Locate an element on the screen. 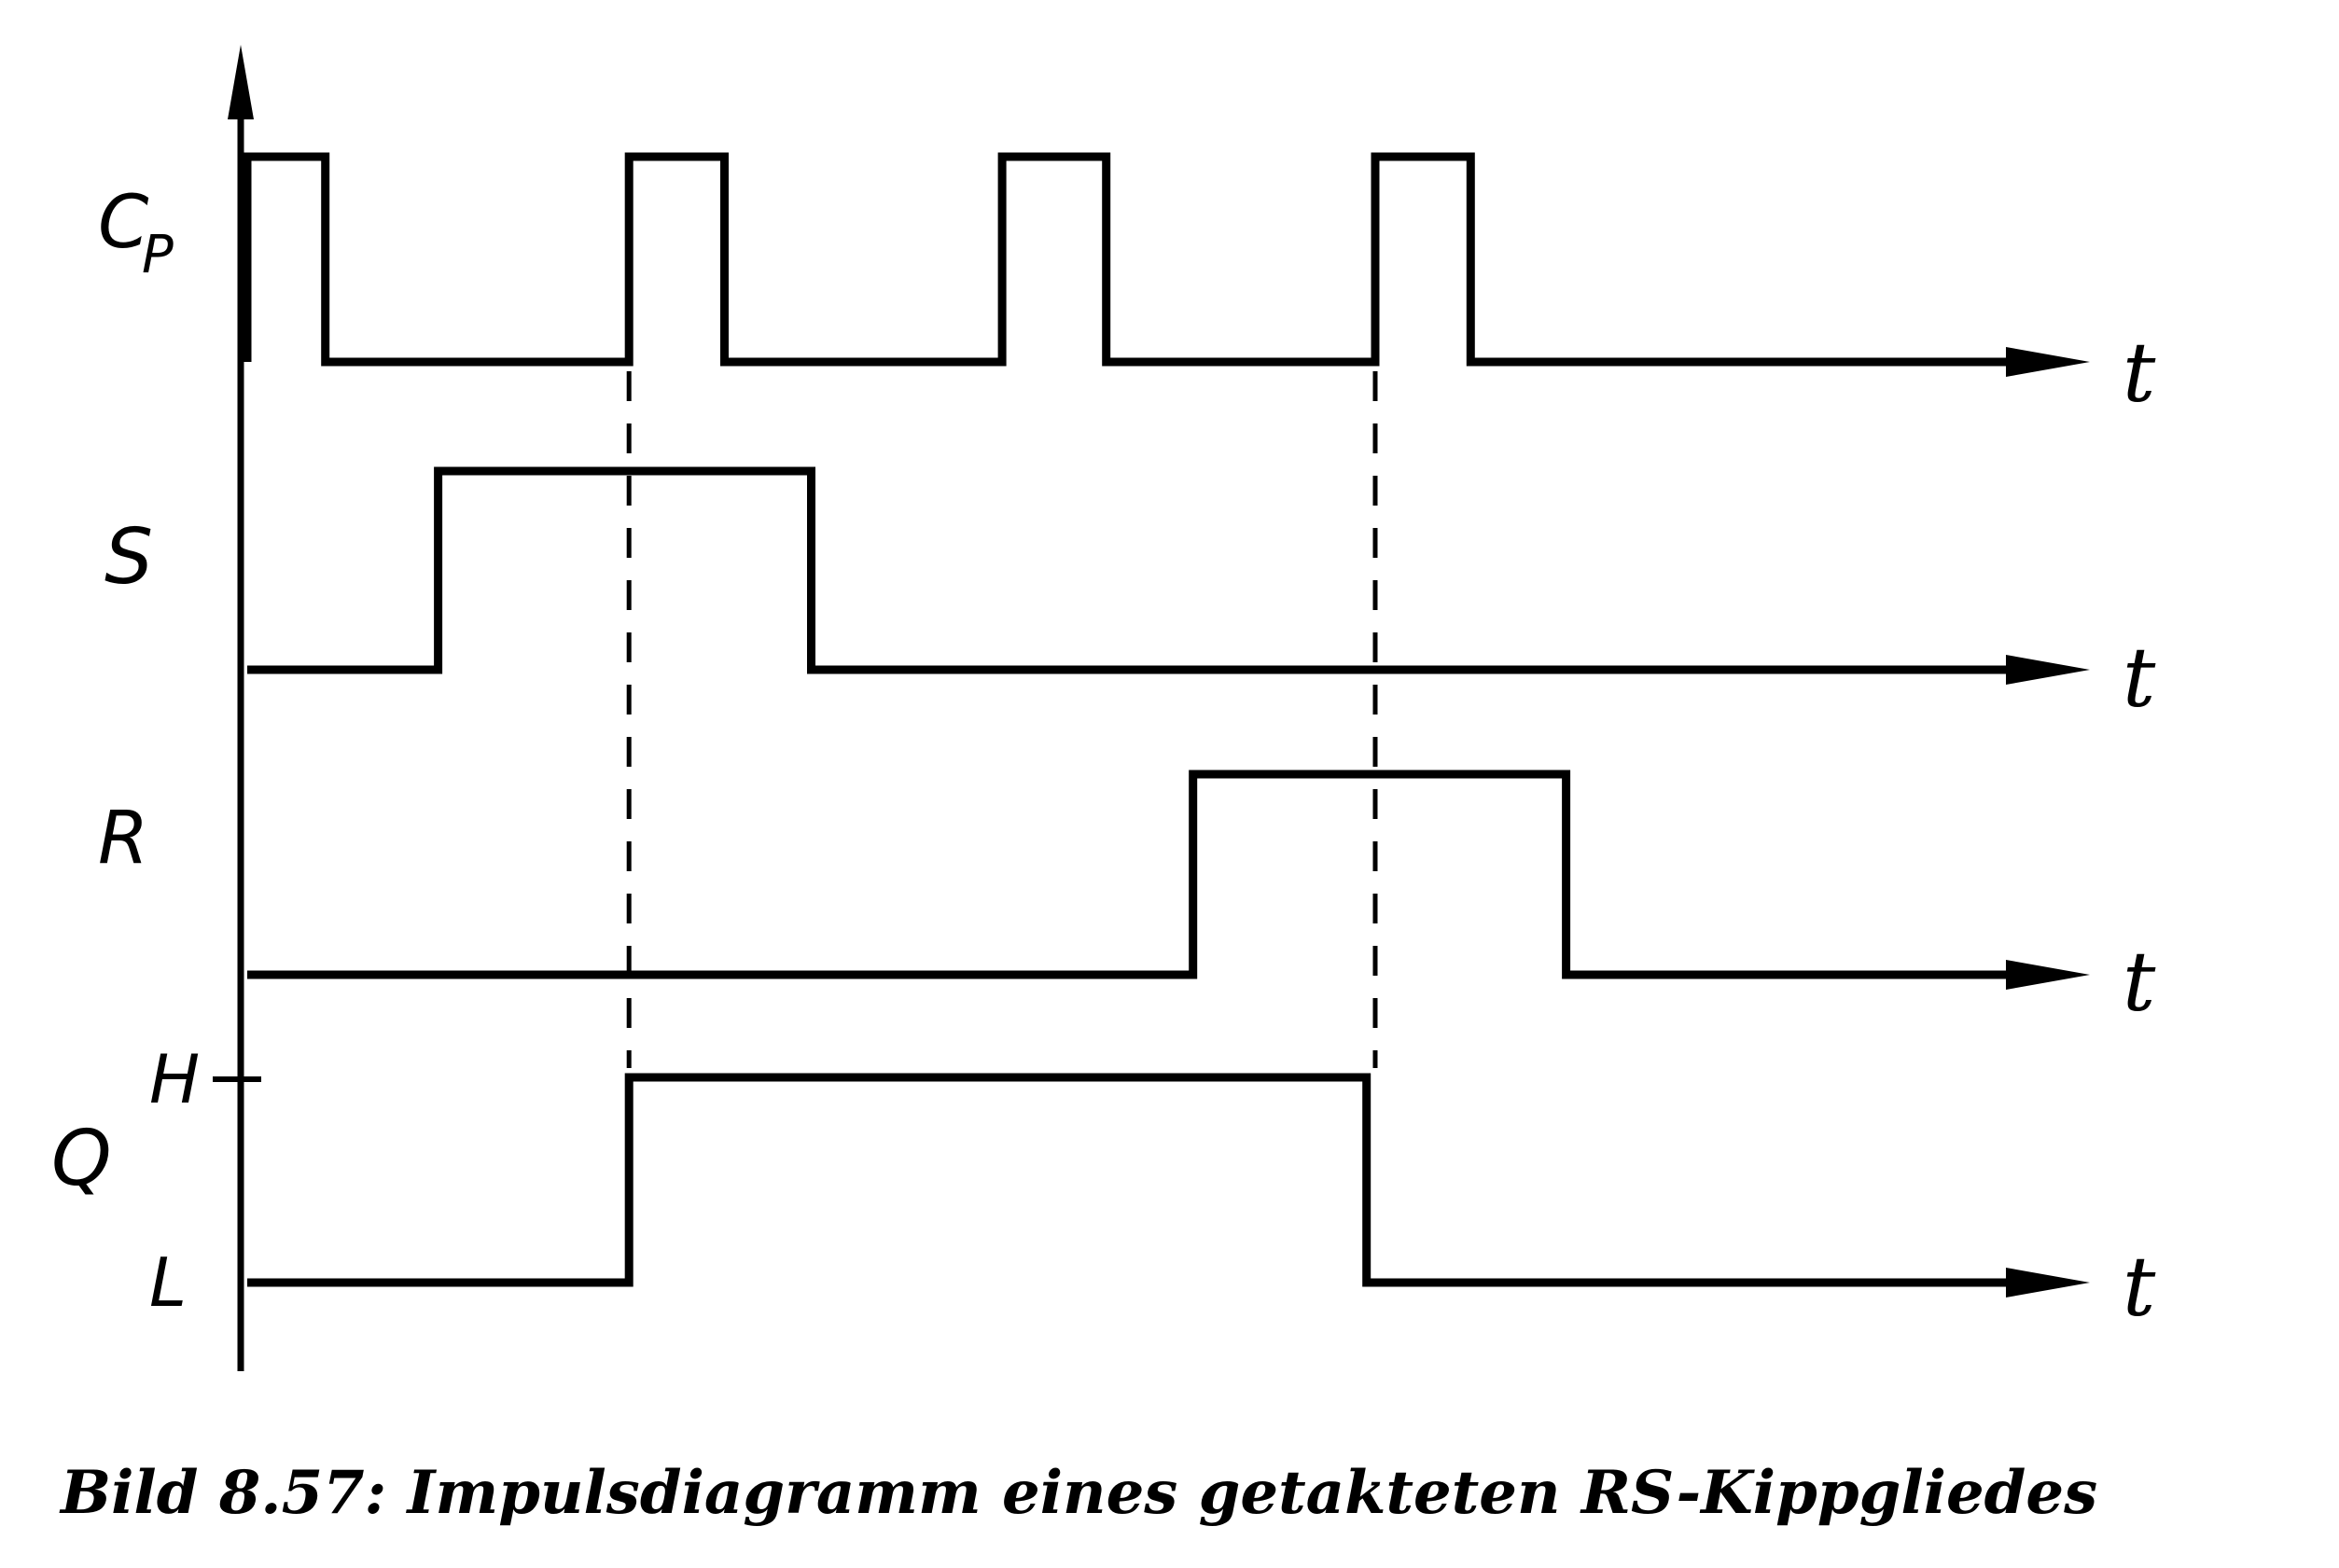  cp-signal-label: C is located at coordinates (123, 223).